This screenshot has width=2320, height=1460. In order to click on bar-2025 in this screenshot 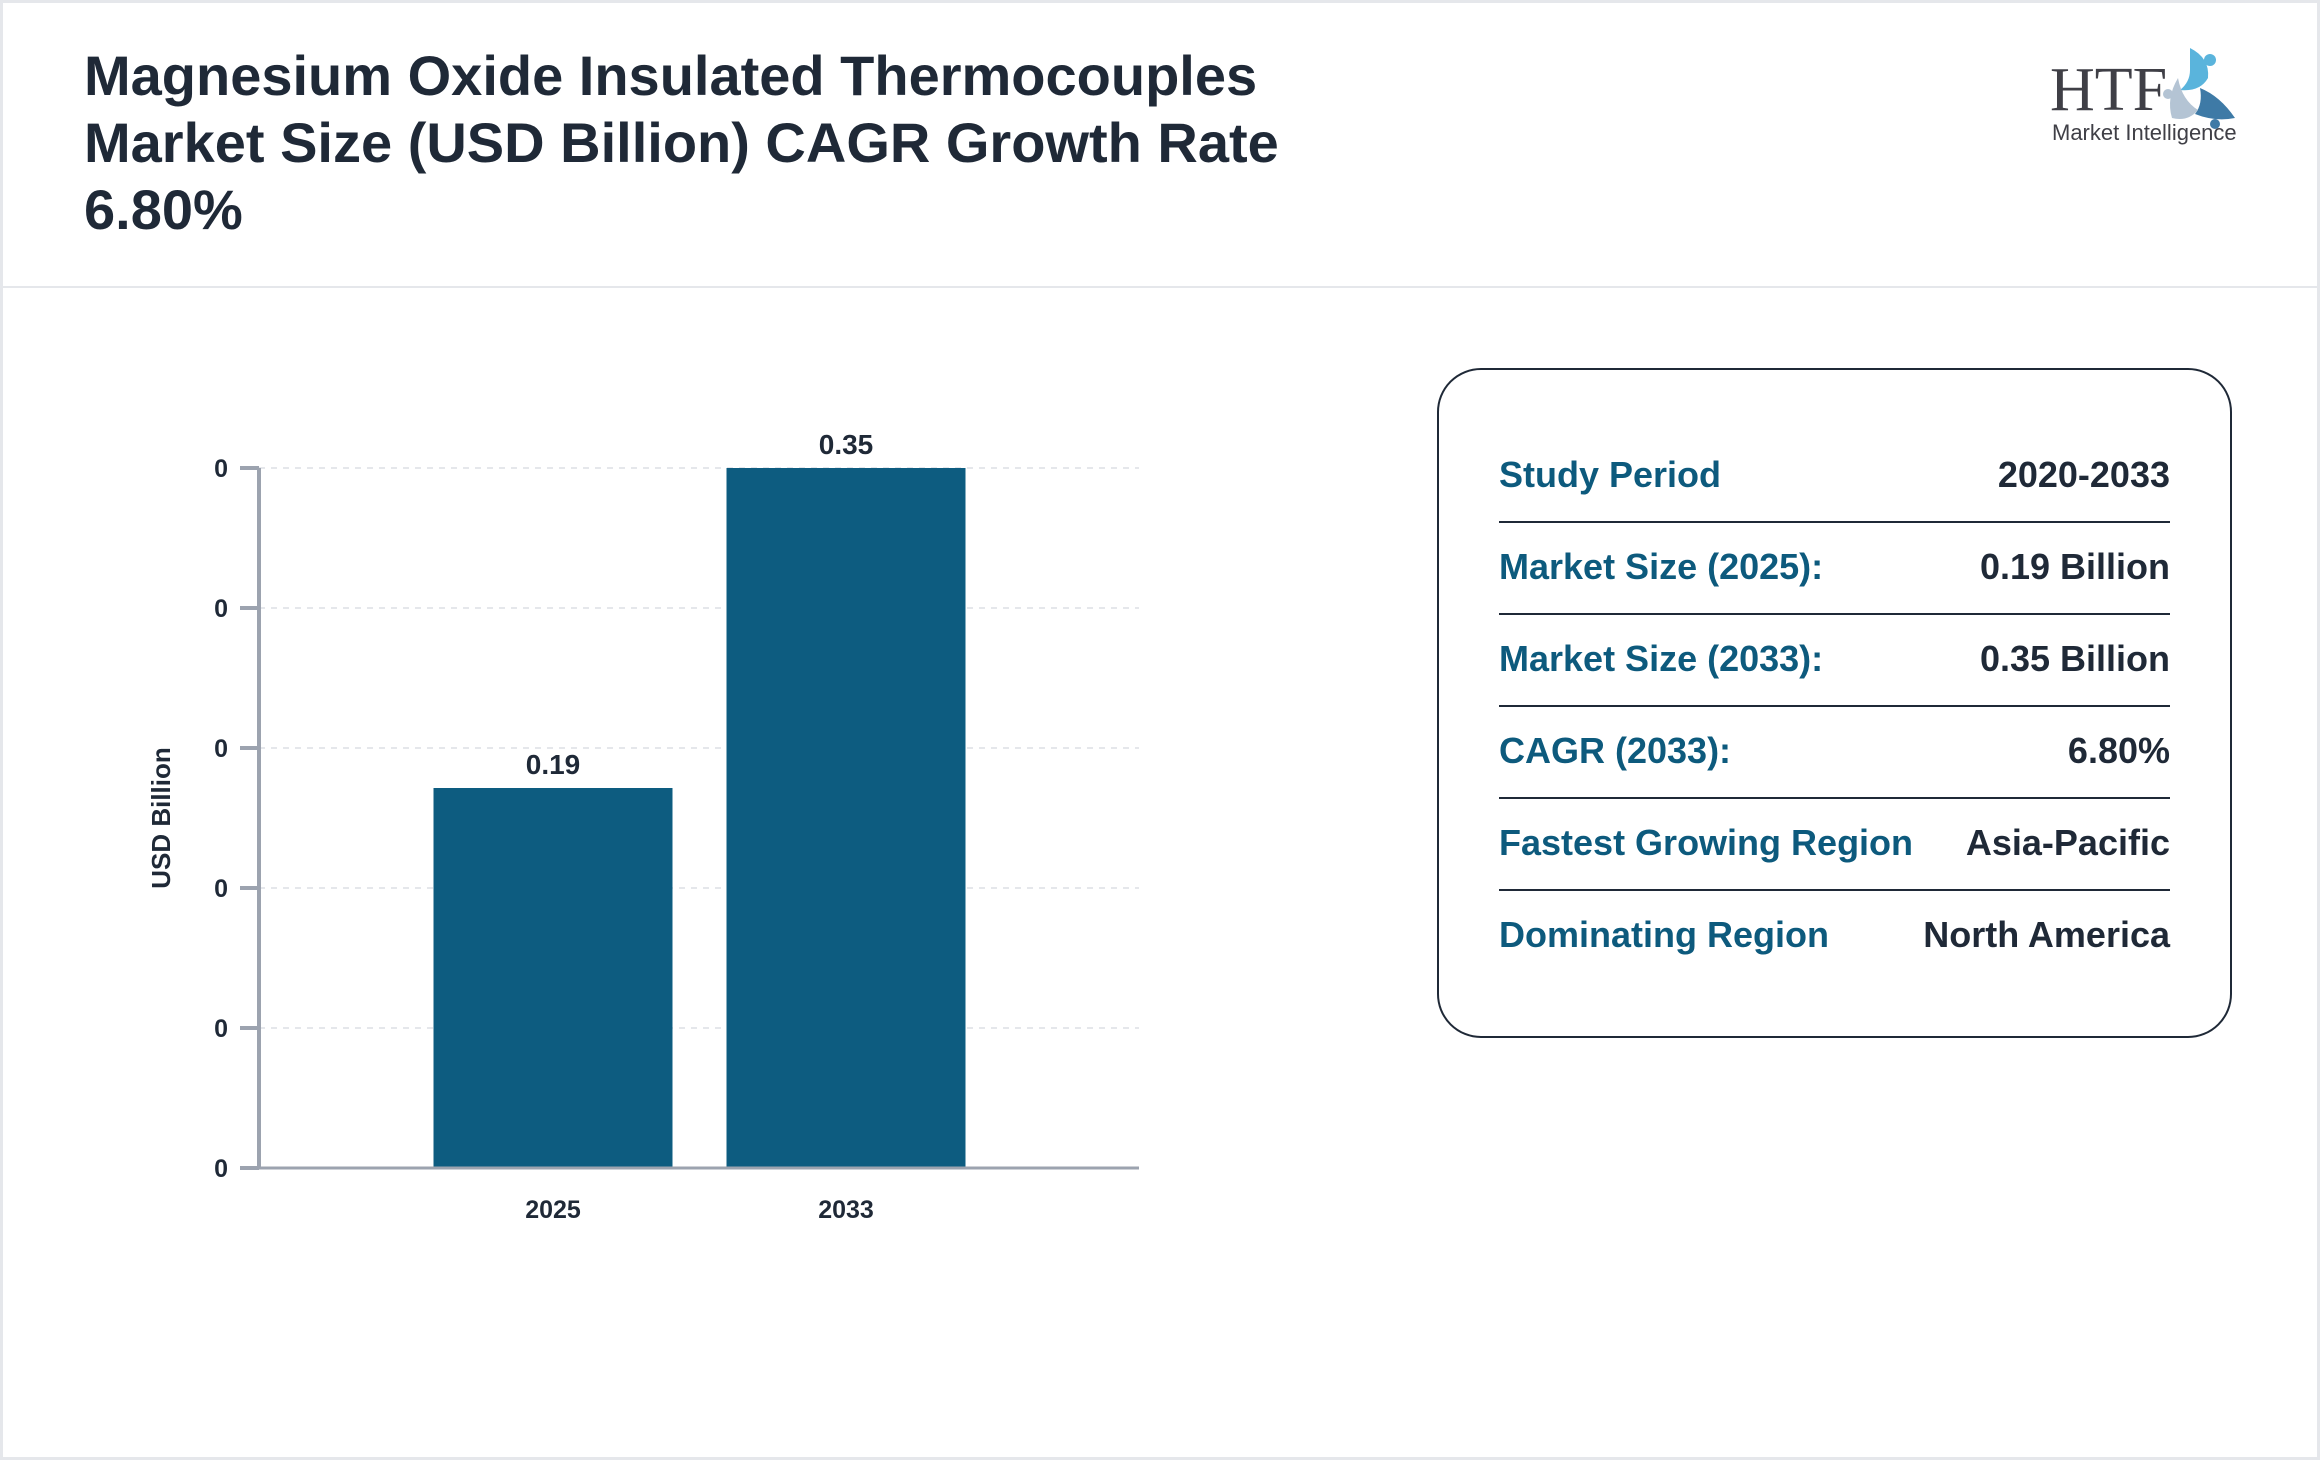, I will do `click(553, 978)`.